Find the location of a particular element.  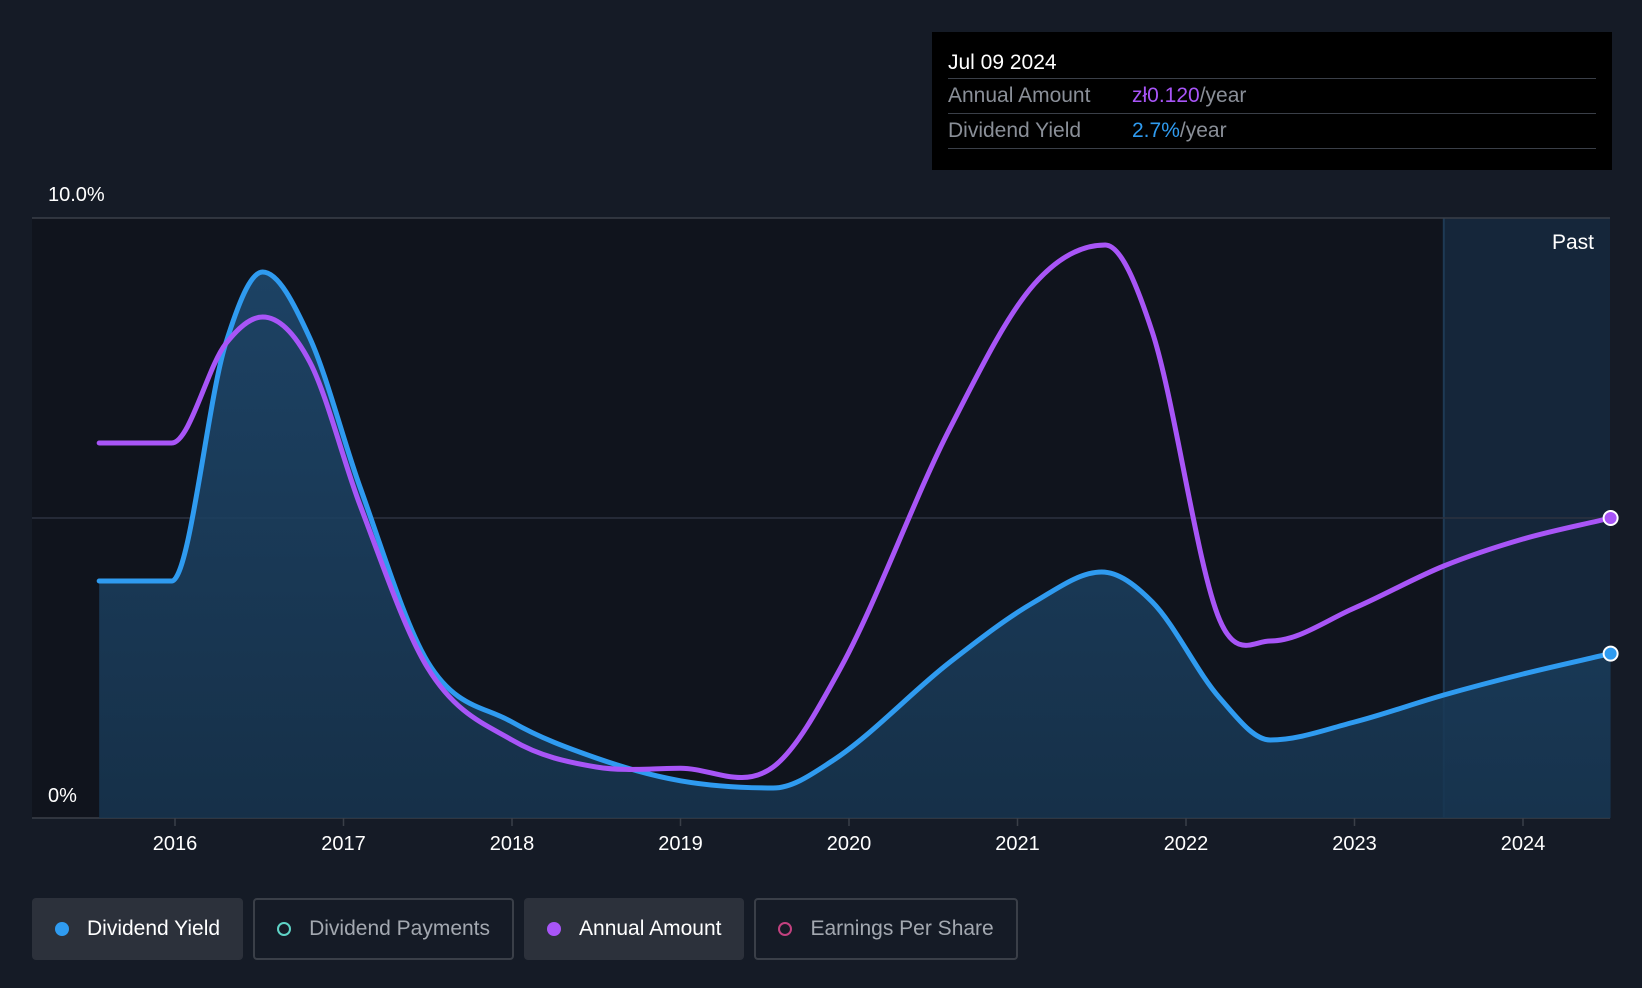

x-tick-label: 2018 is located at coordinates (512, 844).